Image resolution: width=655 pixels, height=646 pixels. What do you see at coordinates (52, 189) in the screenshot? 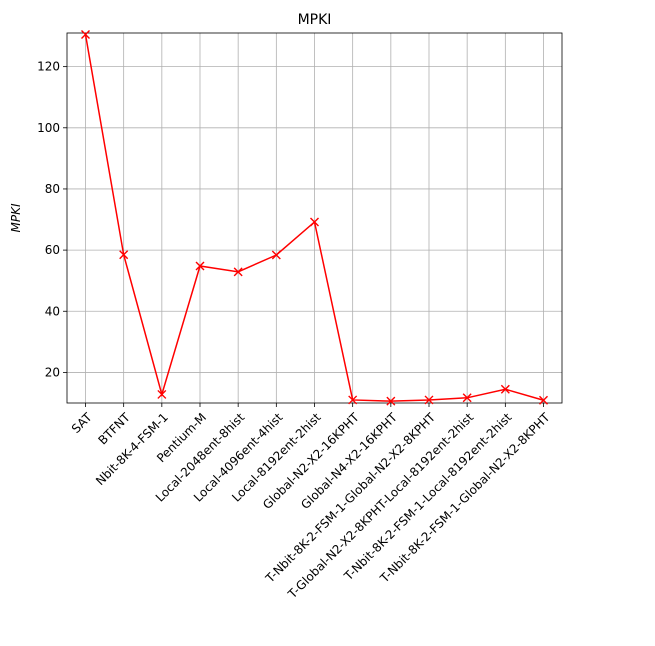
I see `y-tick-label: 80` at bounding box center [52, 189].